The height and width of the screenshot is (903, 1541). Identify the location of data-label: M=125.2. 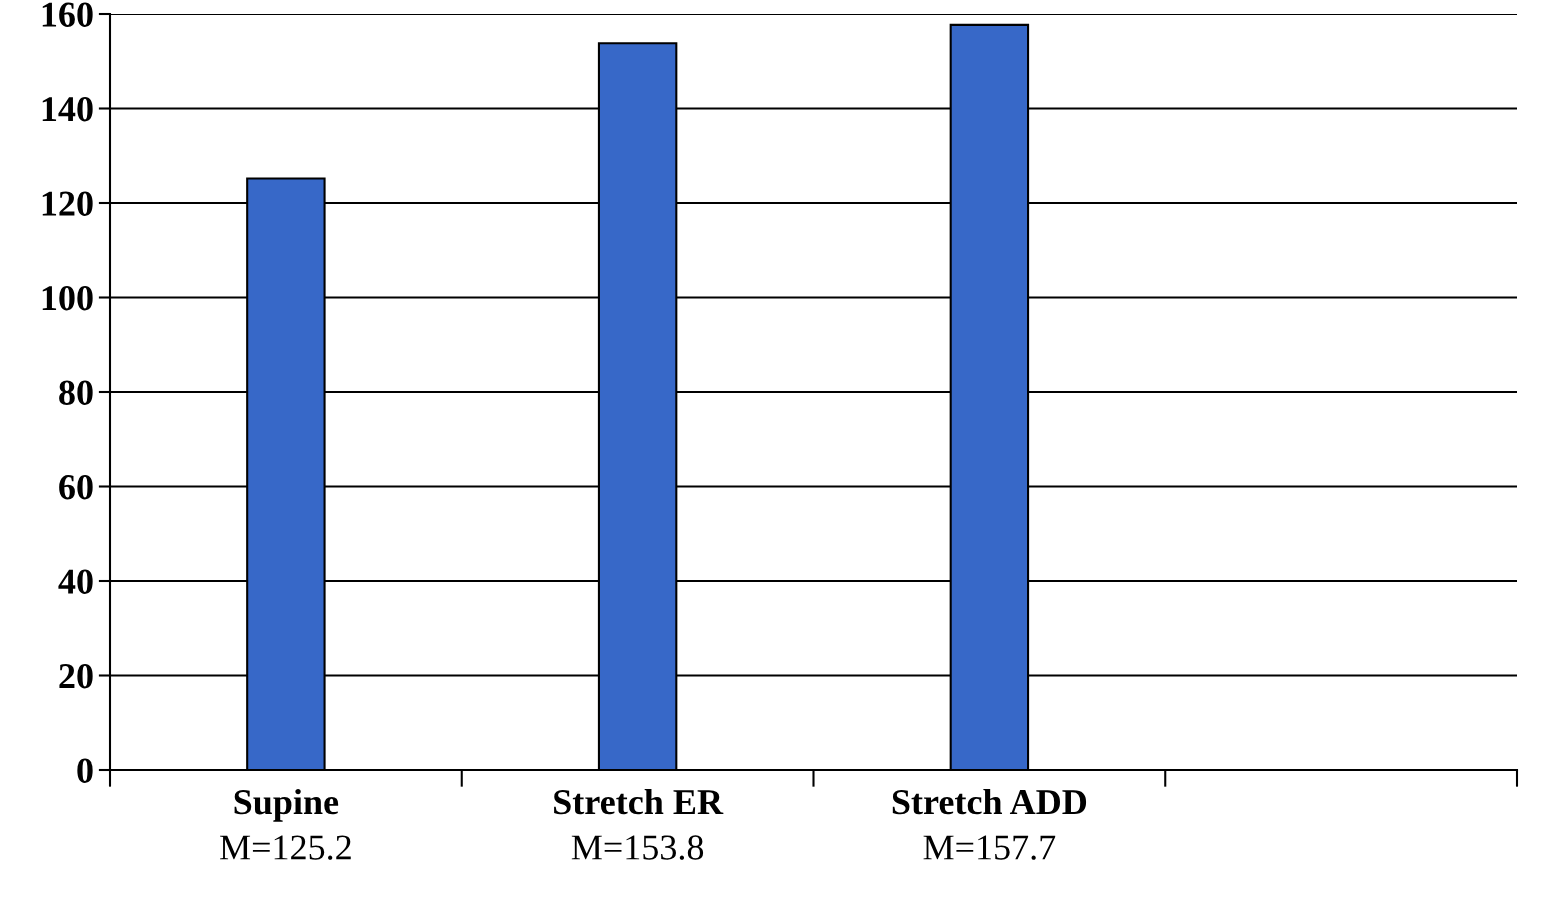
(285, 847).